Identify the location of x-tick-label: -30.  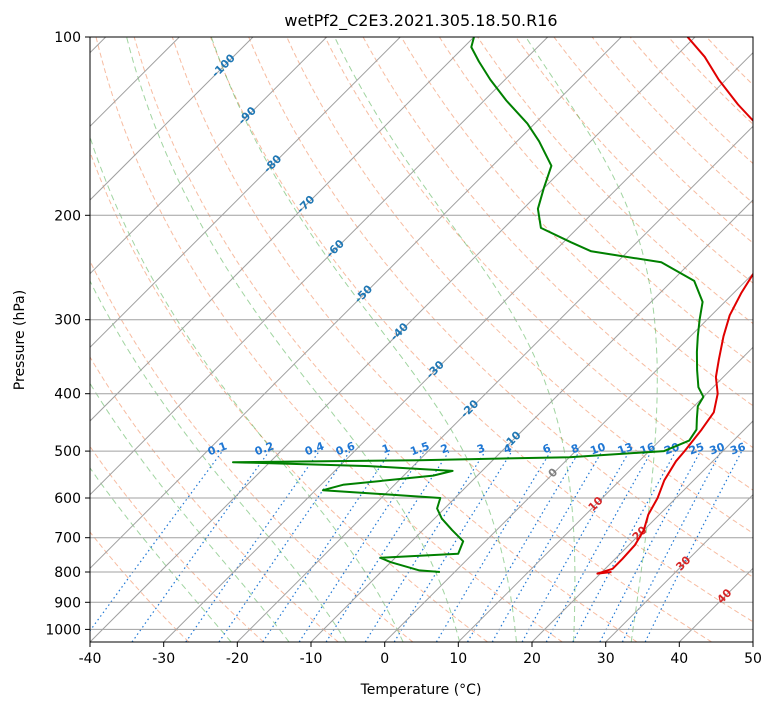
(163, 659).